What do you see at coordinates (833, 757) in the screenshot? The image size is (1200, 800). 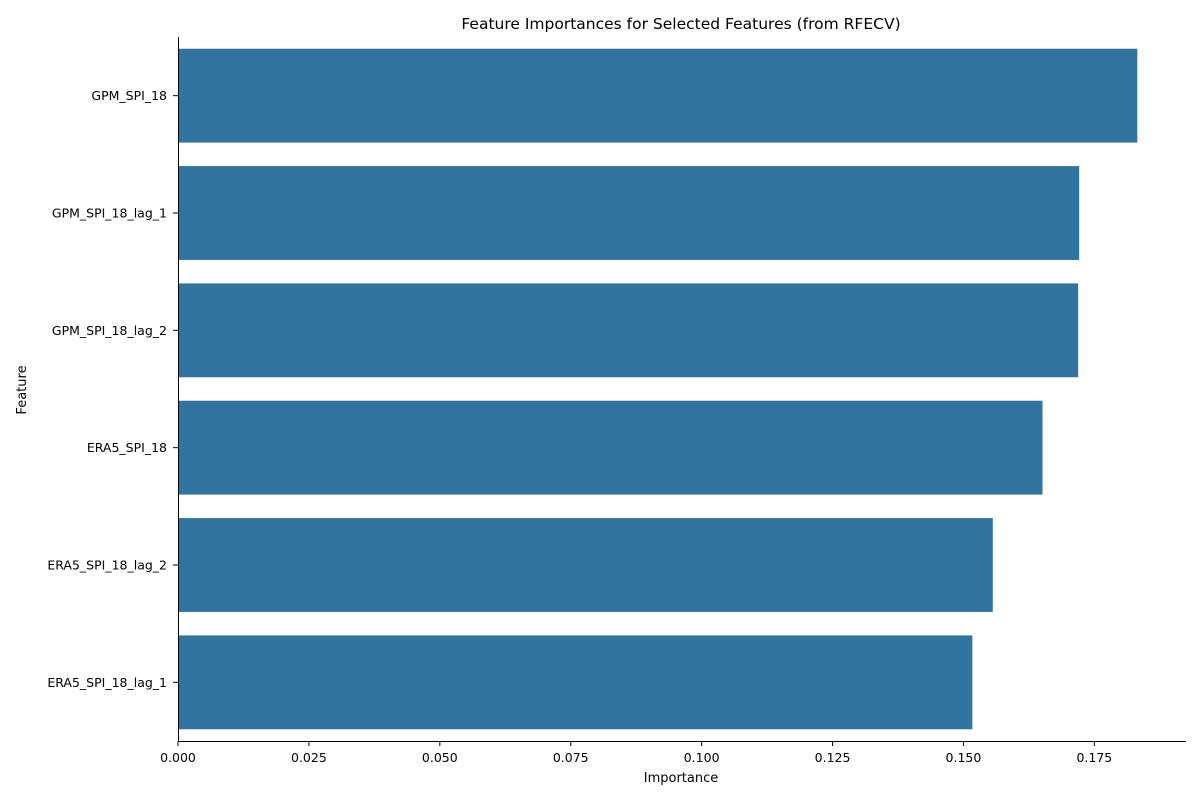 I see `x-tick-label: 0.125` at bounding box center [833, 757].